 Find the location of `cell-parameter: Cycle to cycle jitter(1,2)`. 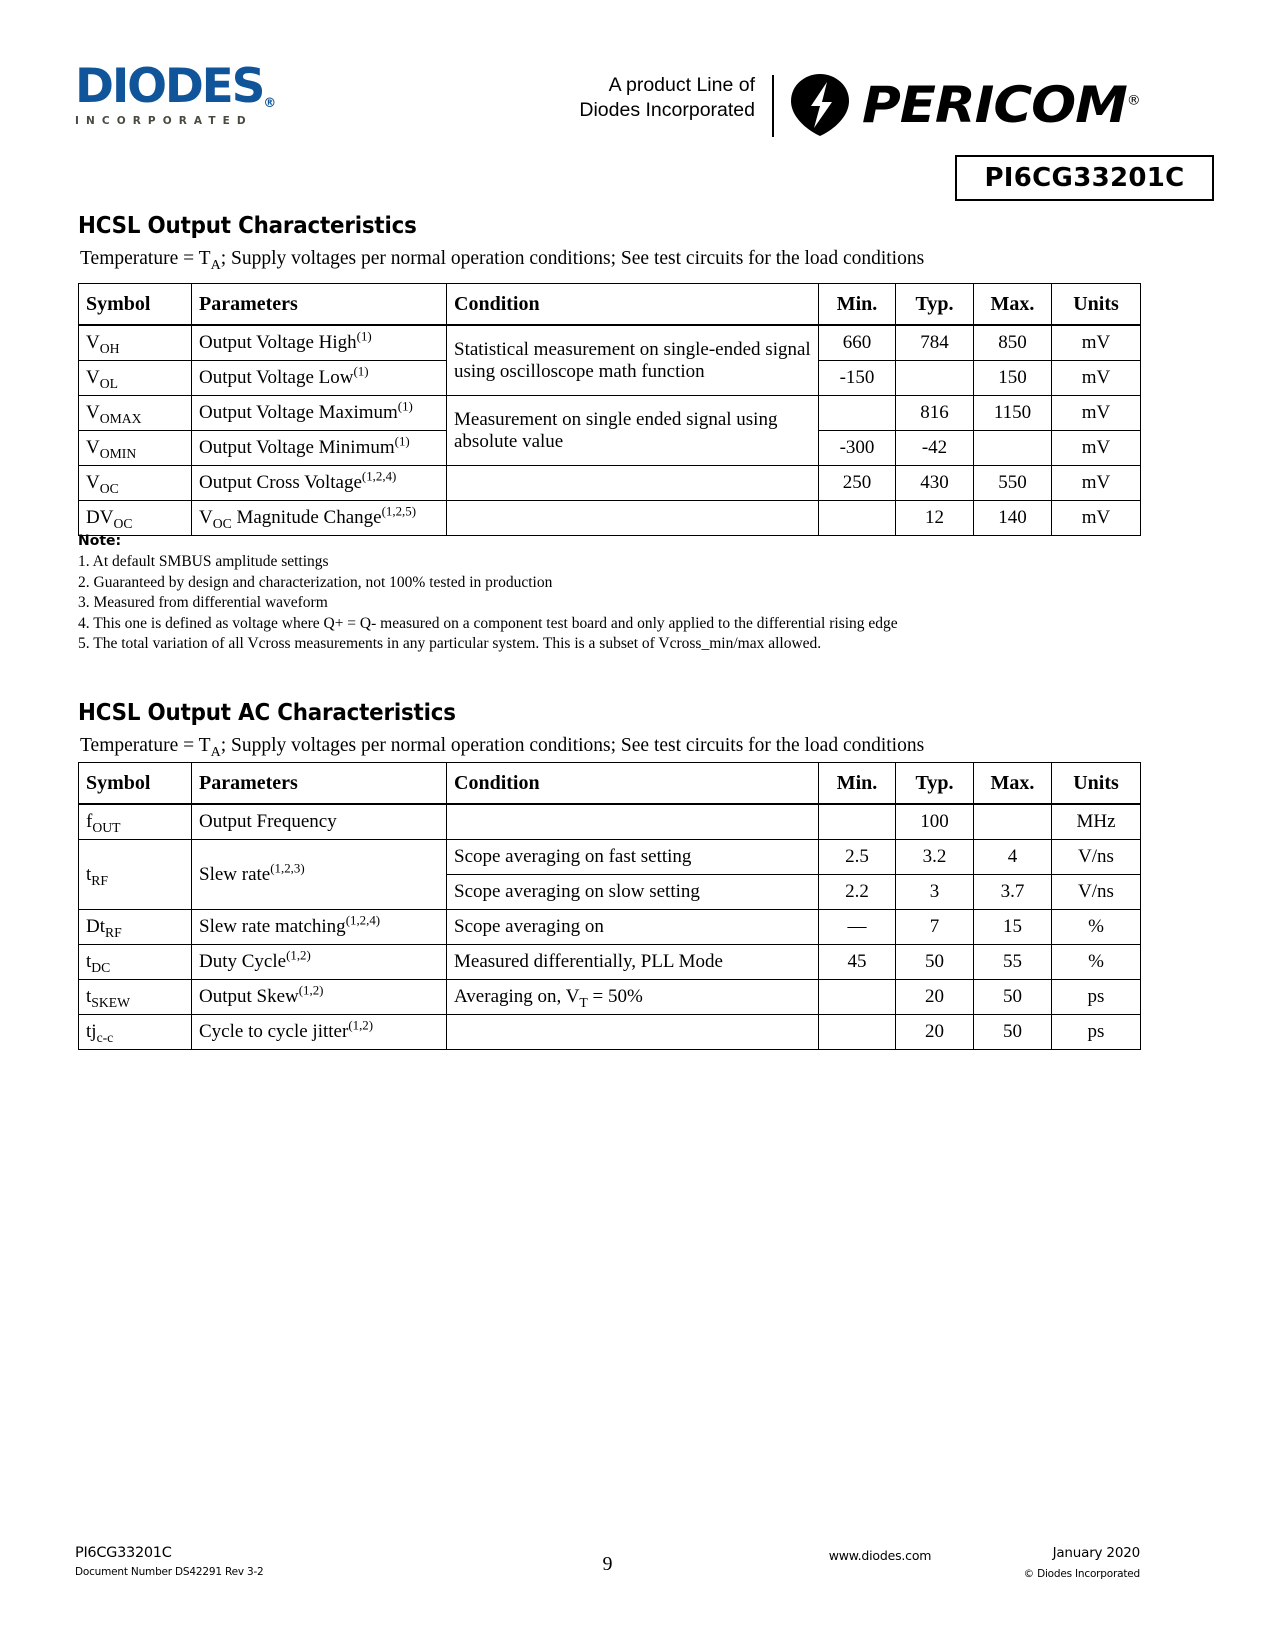

cell-parameter: Cycle to cycle jitter(1,2) is located at coordinates (319, 1032).